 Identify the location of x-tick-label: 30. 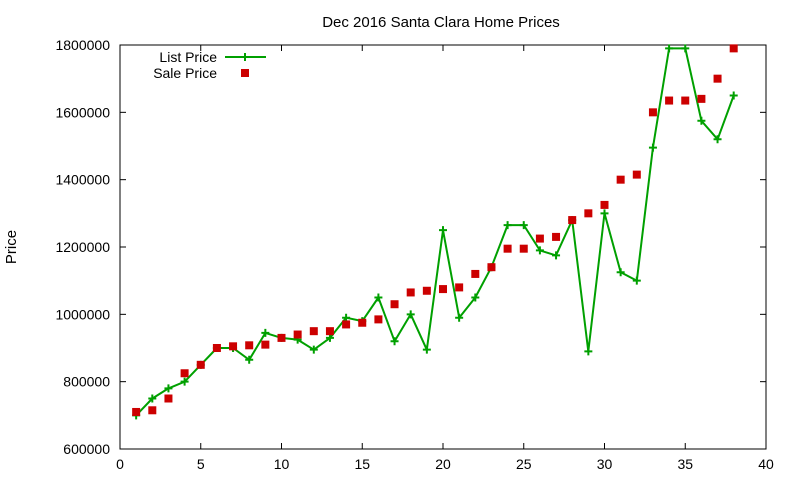
(605, 464).